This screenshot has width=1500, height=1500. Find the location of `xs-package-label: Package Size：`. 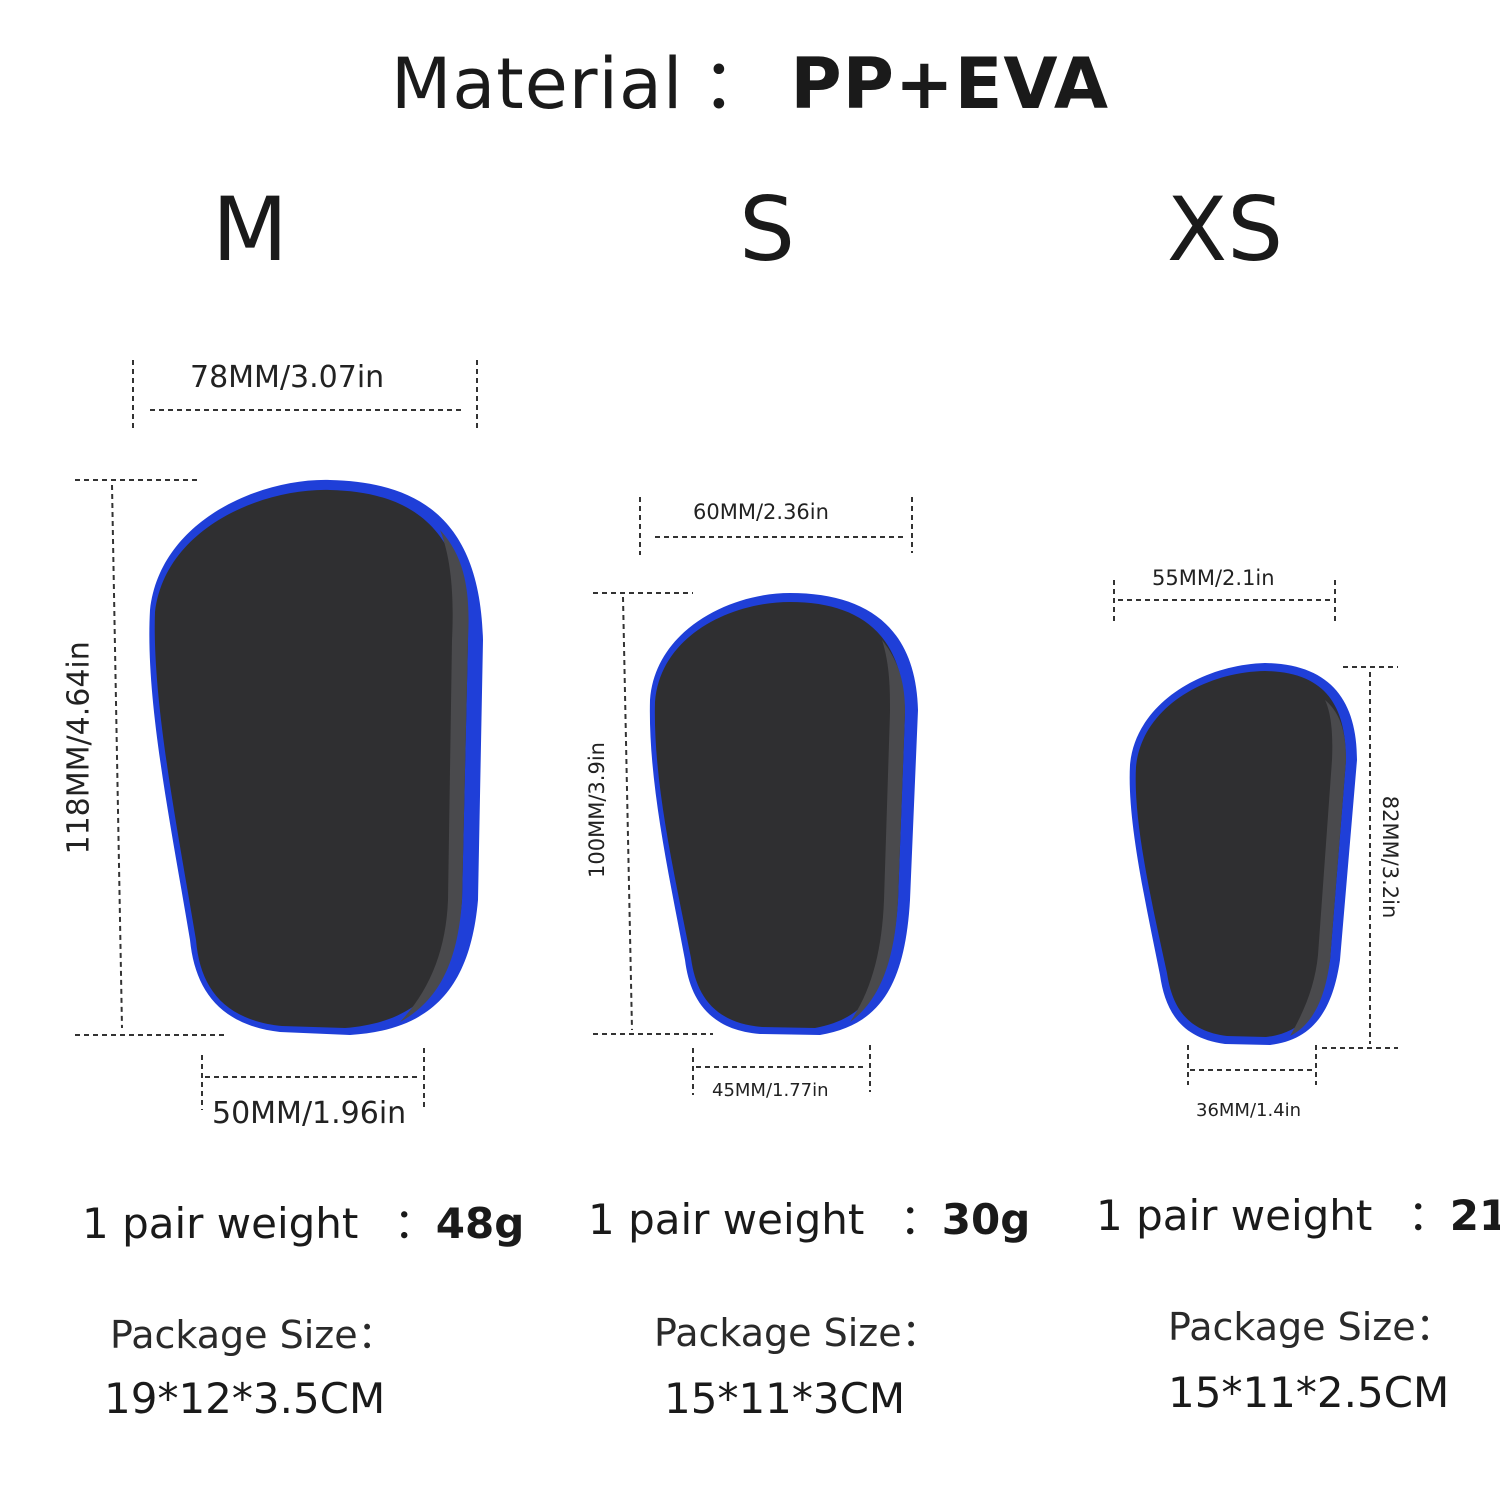

xs-package-label: Package Size： is located at coordinates (1311, 1327).